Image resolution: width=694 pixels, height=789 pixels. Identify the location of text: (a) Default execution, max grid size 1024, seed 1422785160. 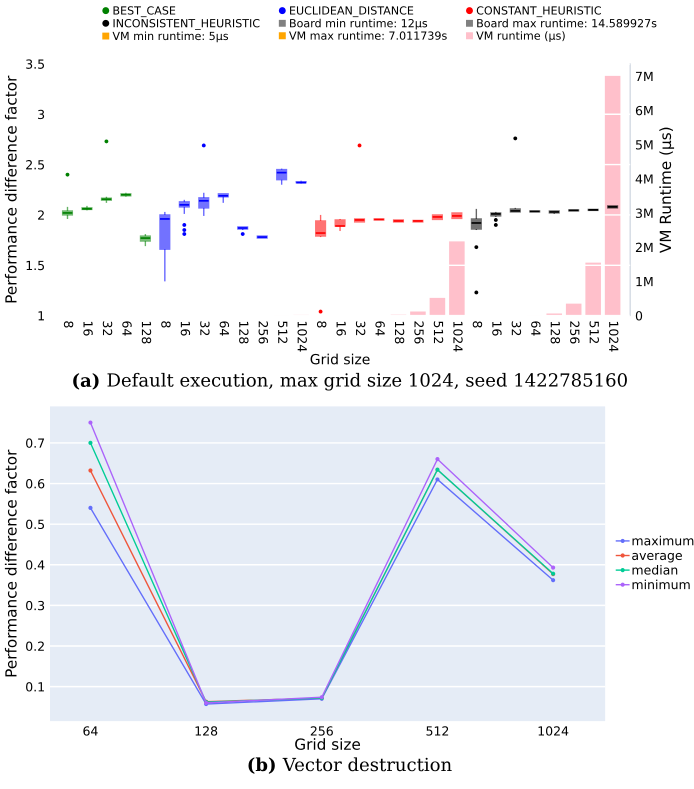
(350, 381).